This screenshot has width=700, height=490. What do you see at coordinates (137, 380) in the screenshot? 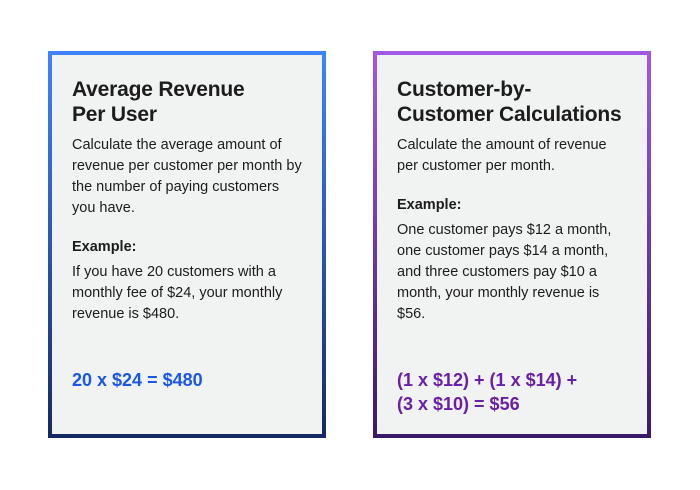
I see `arpu-formula-line1: 20 x $24 = $480` at bounding box center [137, 380].